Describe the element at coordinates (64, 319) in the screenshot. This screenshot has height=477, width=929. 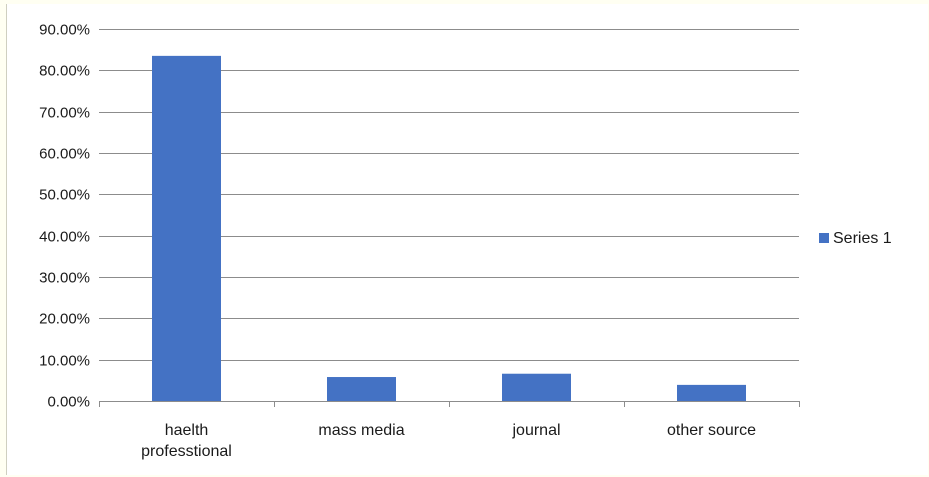
I see `y-tick-label: 20.00%` at that location.